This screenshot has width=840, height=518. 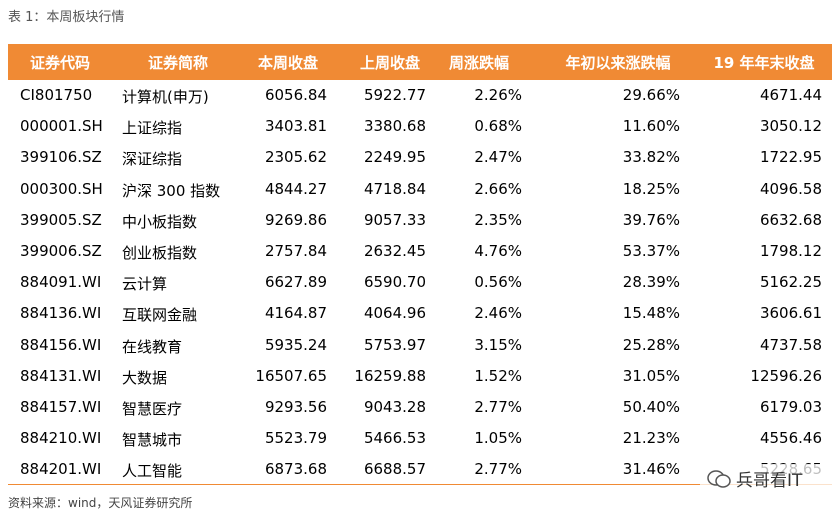 What do you see at coordinates (790, 282) in the screenshot?
I see `cell: 5162.25` at bounding box center [790, 282].